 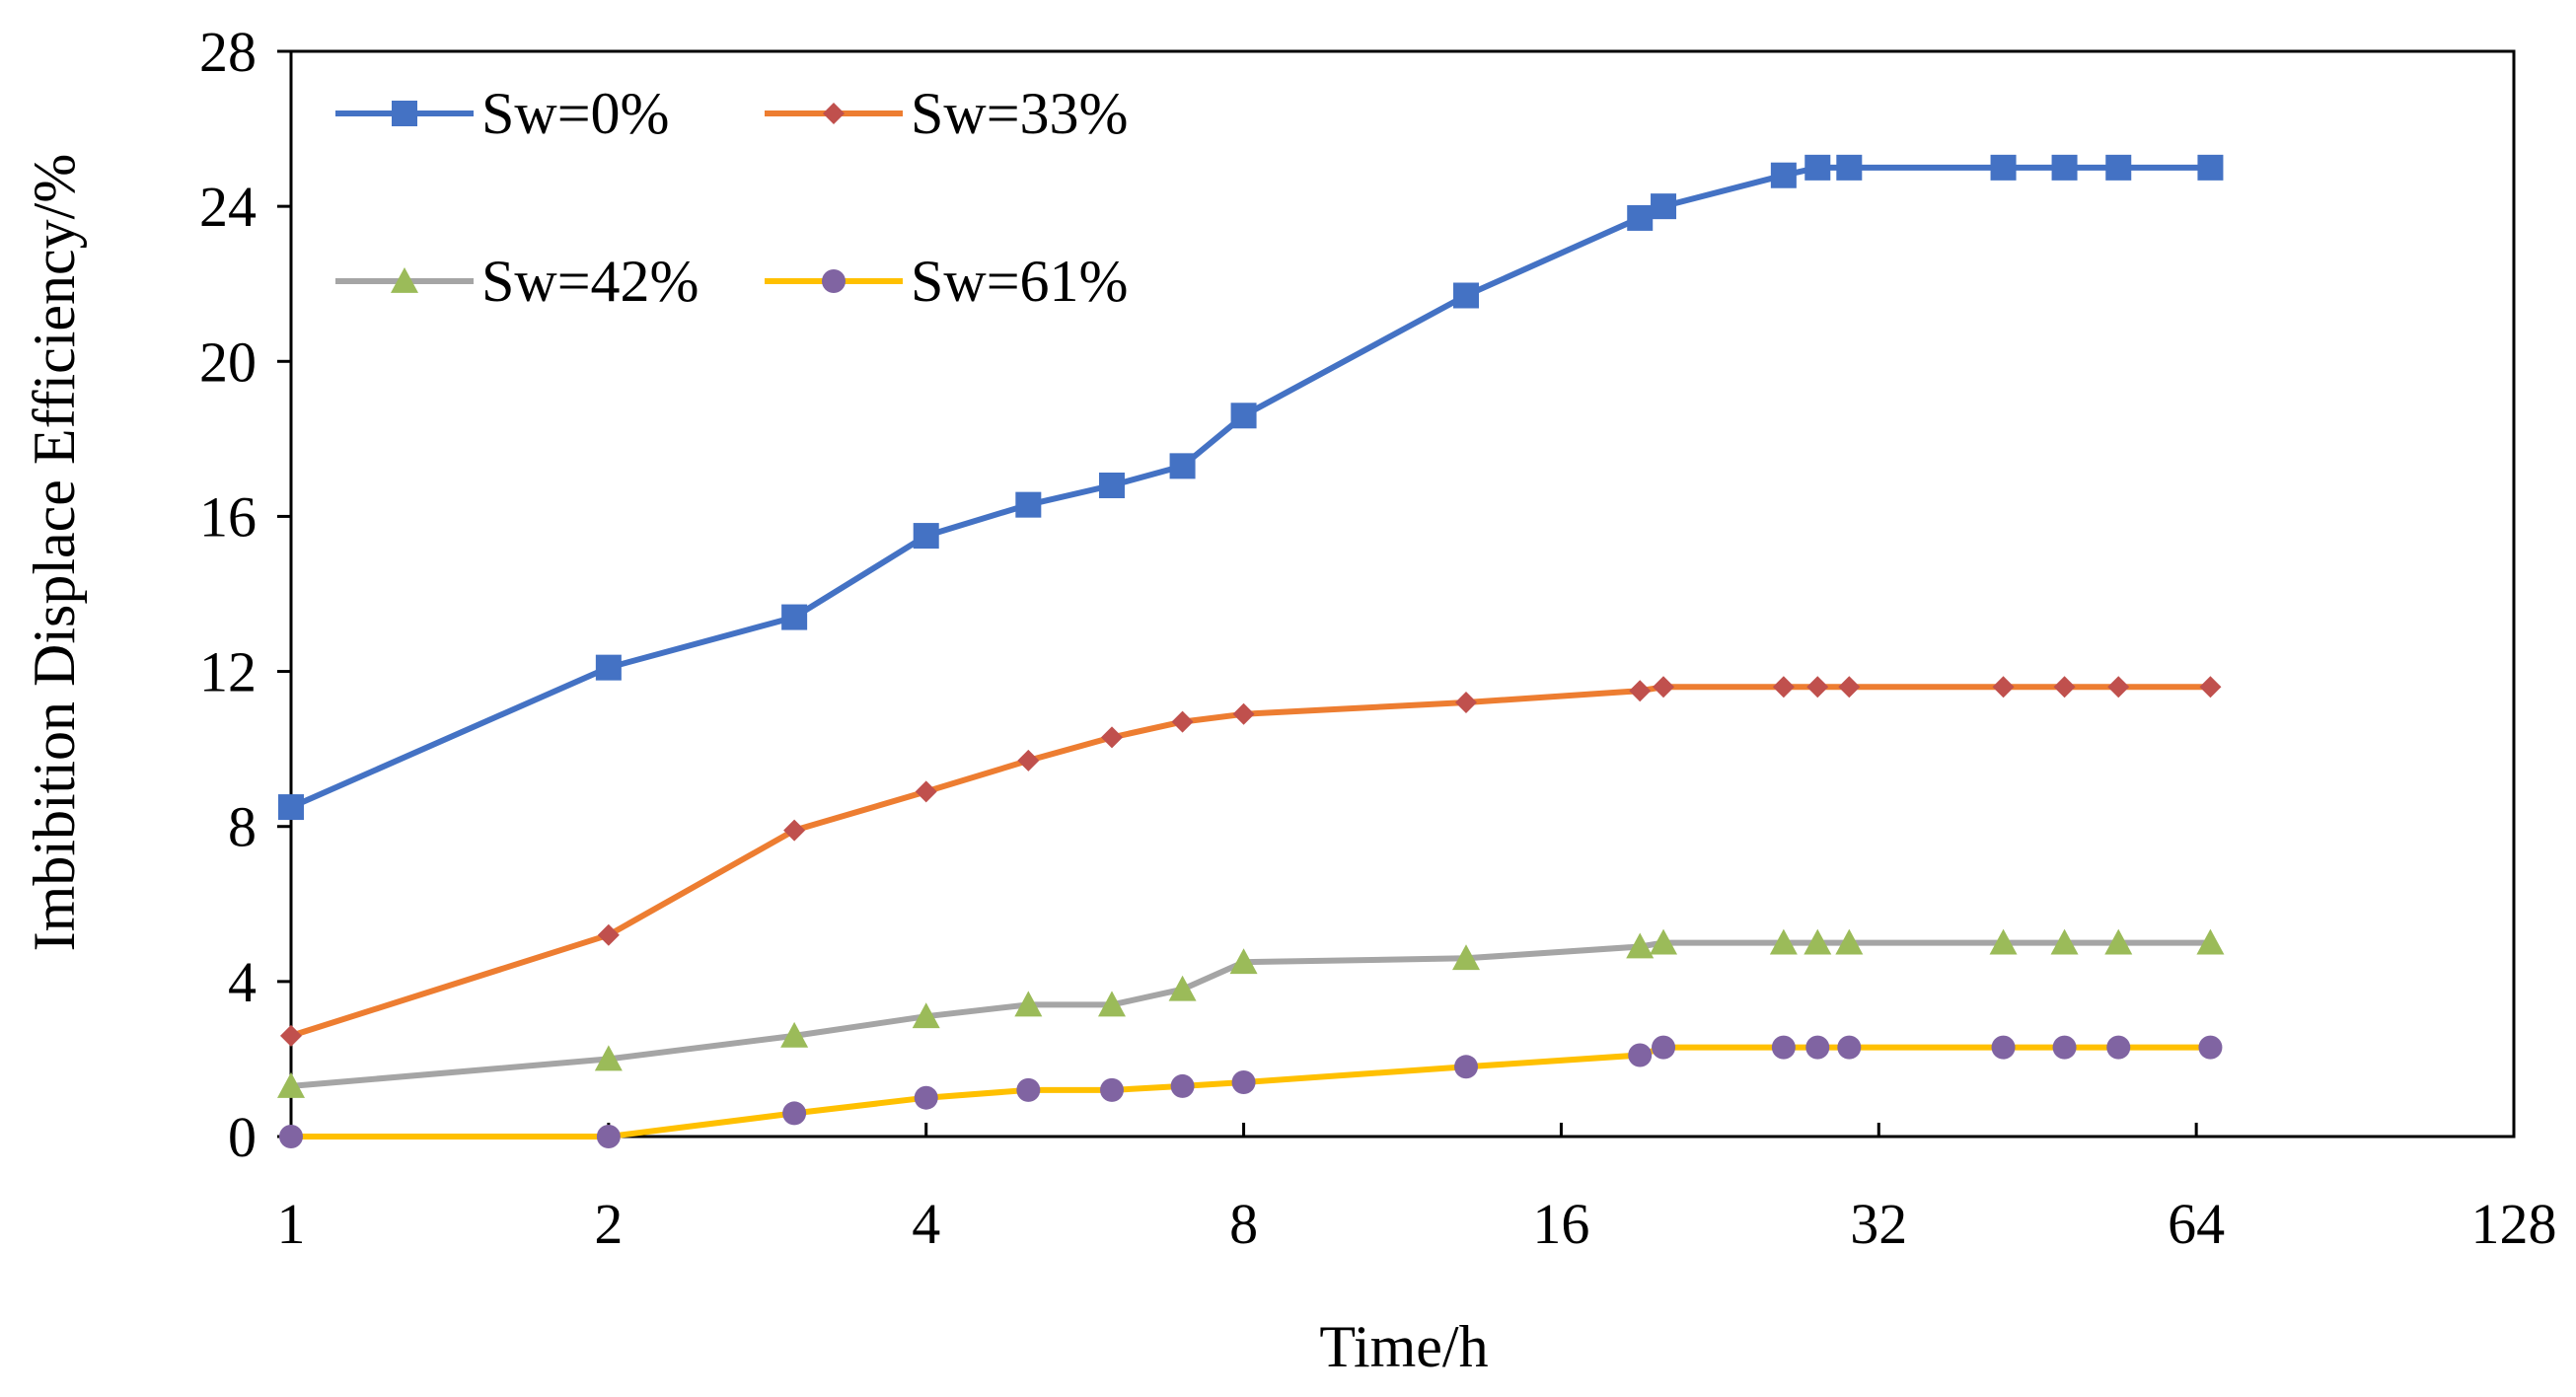 What do you see at coordinates (732, 197) in the screenshot?
I see `legend: Sw=0% Sw=33% Sw=42% Sw=61%` at bounding box center [732, 197].